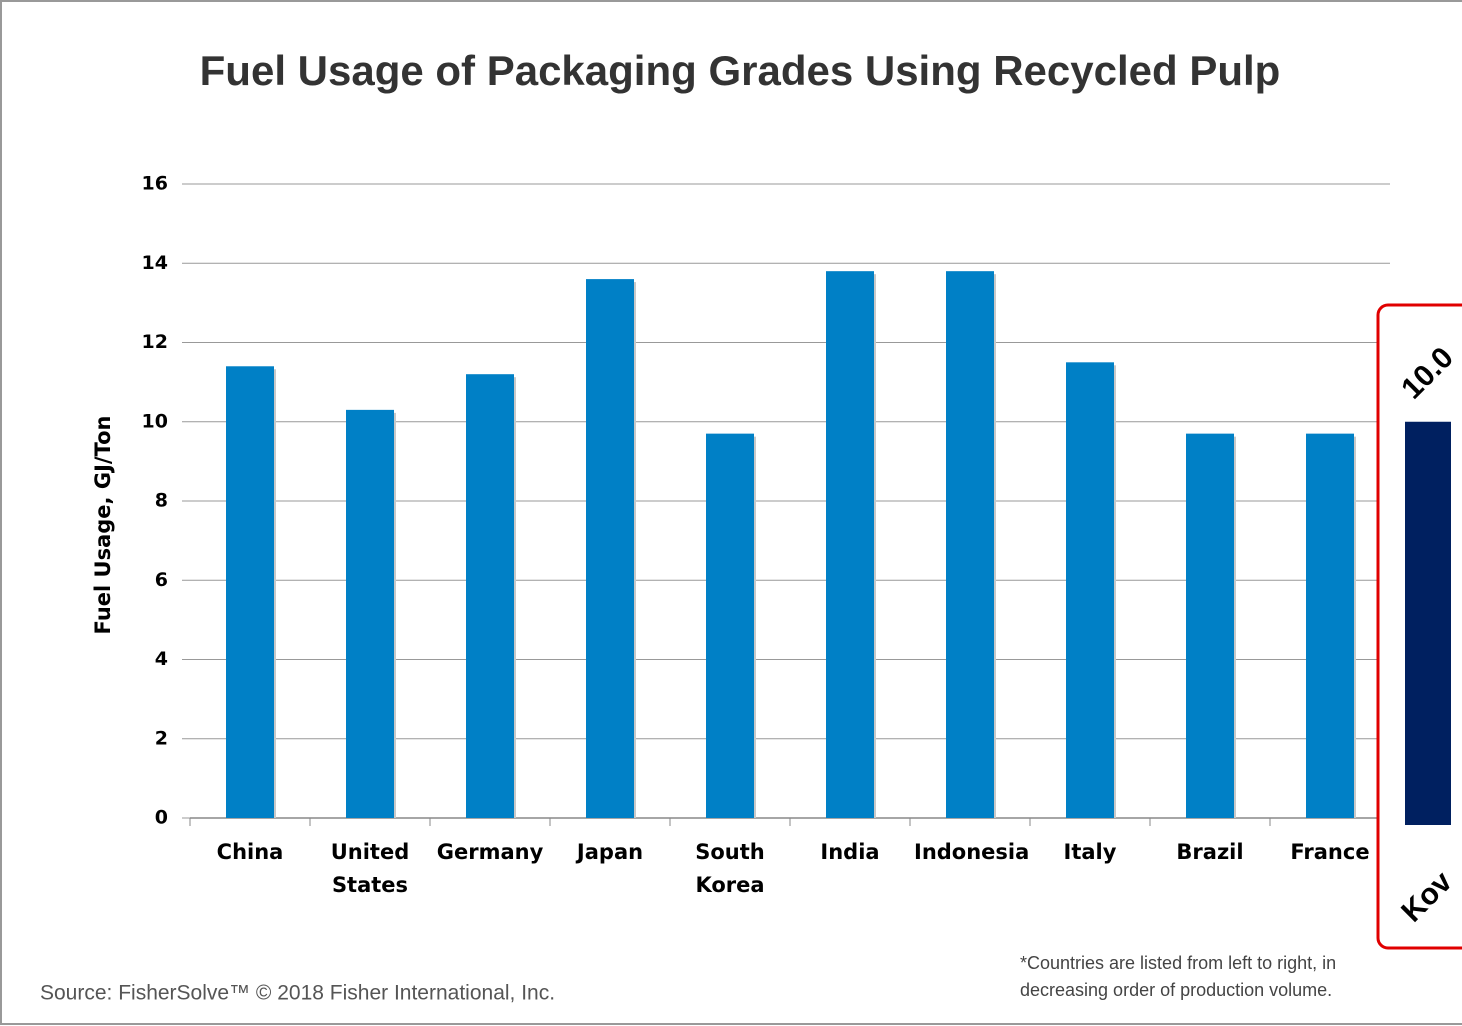 This screenshot has width=1462, height=1026. I want to click on y-tick-label: 16, so click(155, 184).